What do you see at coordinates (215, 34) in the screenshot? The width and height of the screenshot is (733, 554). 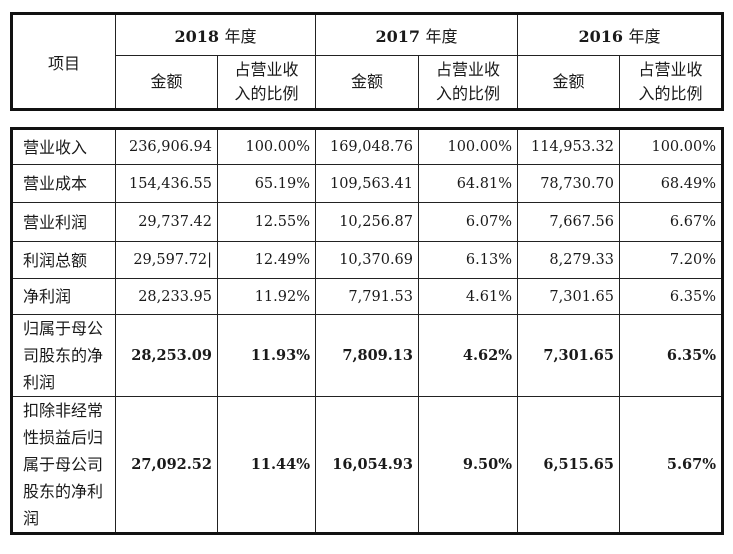 I see `header-year-2018: 2018 年度` at bounding box center [215, 34].